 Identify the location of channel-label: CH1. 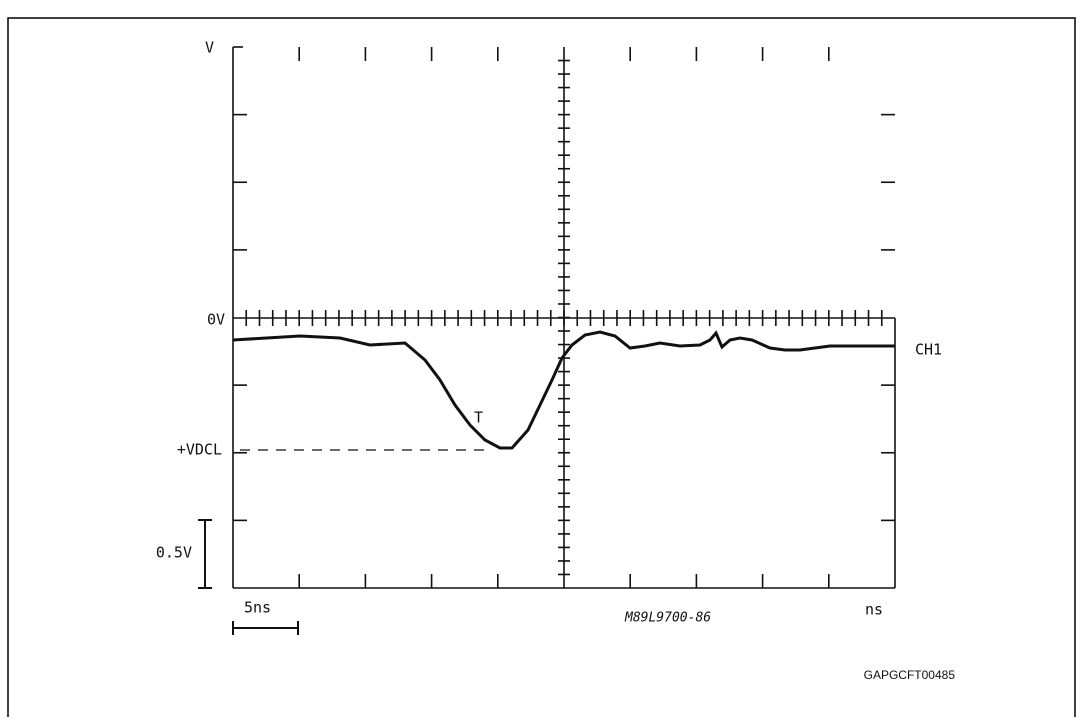
(928, 350).